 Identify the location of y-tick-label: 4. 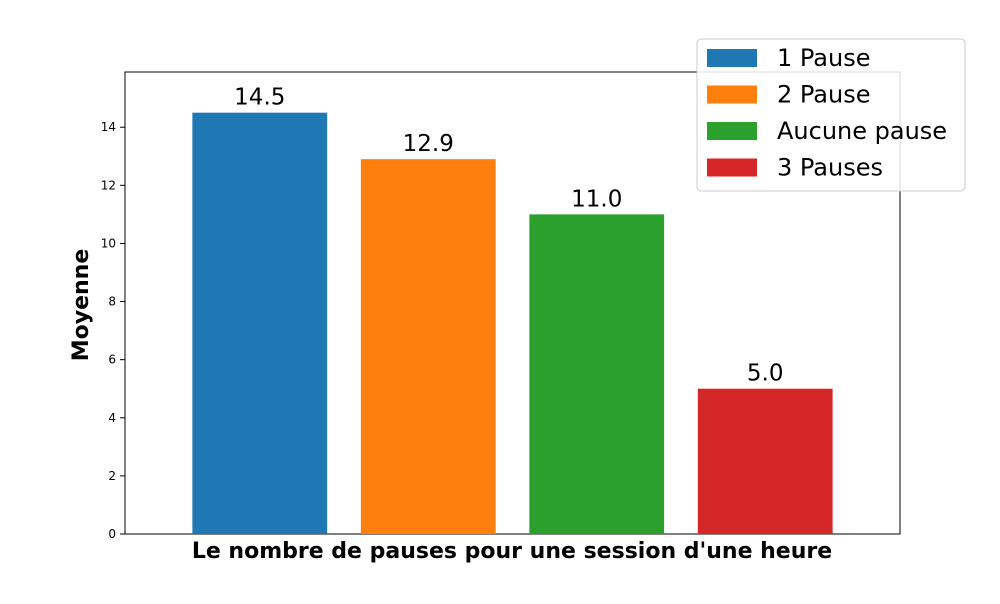
(112, 418).